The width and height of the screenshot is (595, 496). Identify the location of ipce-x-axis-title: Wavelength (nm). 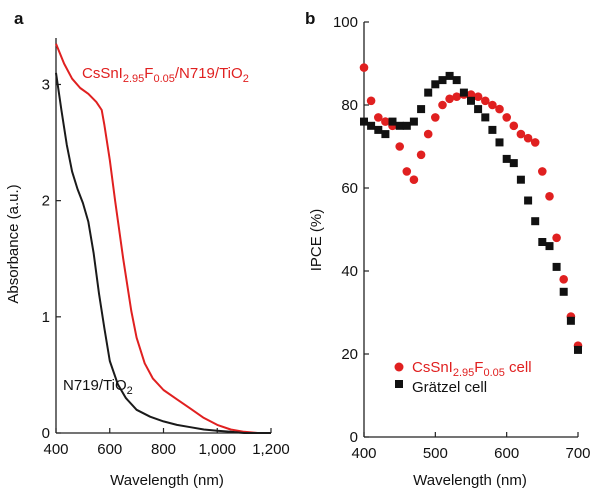
(470, 480).